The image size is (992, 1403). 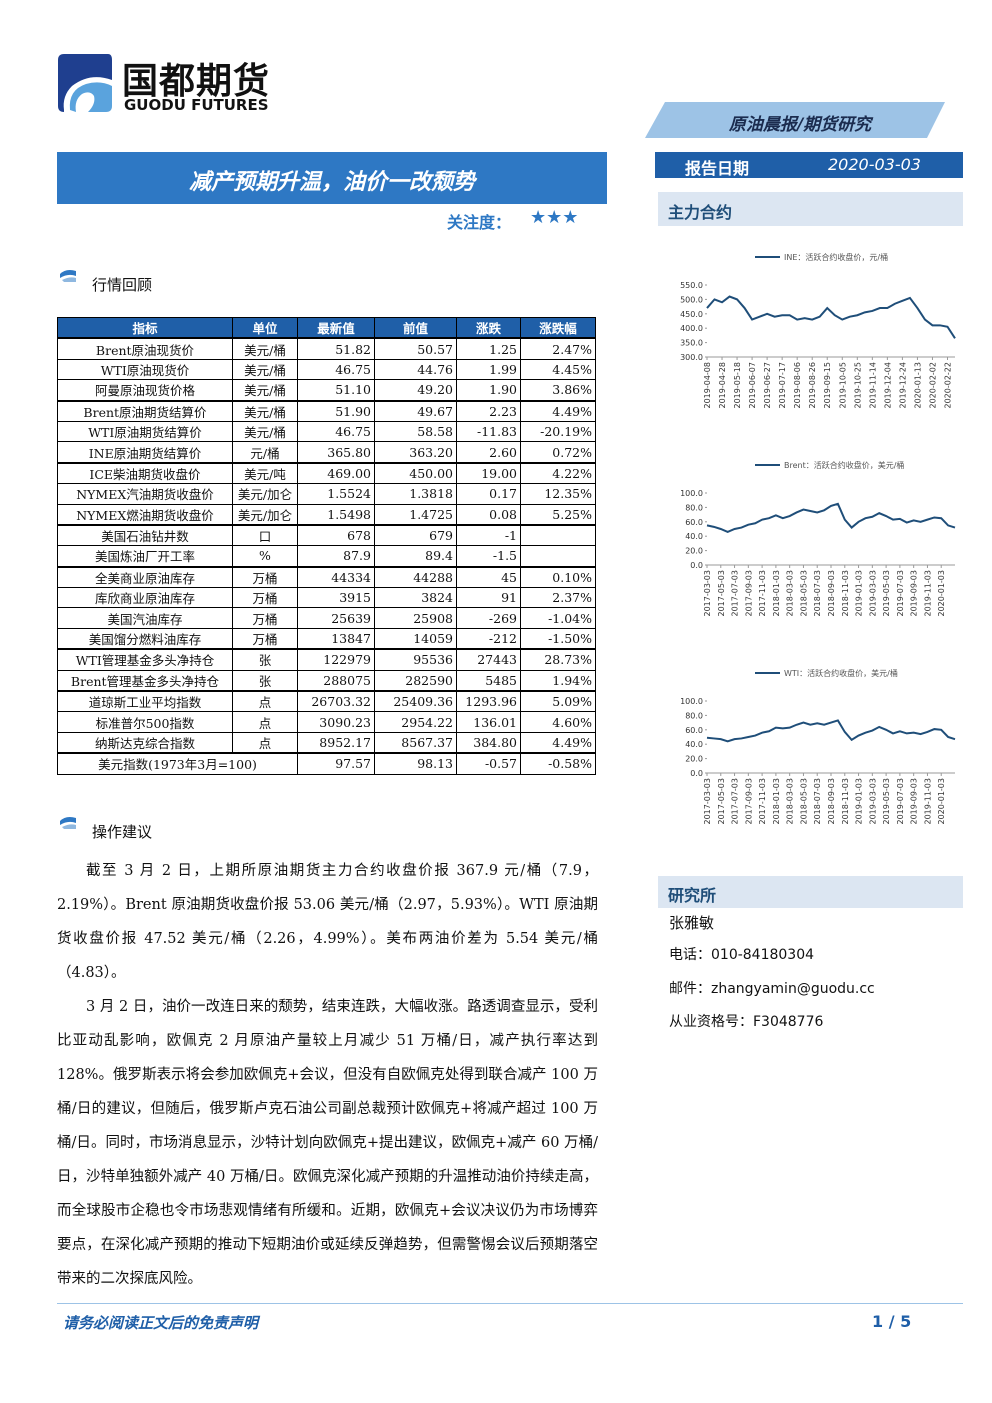 What do you see at coordinates (336, 535) in the screenshot?
I see `value-cell: 678` at bounding box center [336, 535].